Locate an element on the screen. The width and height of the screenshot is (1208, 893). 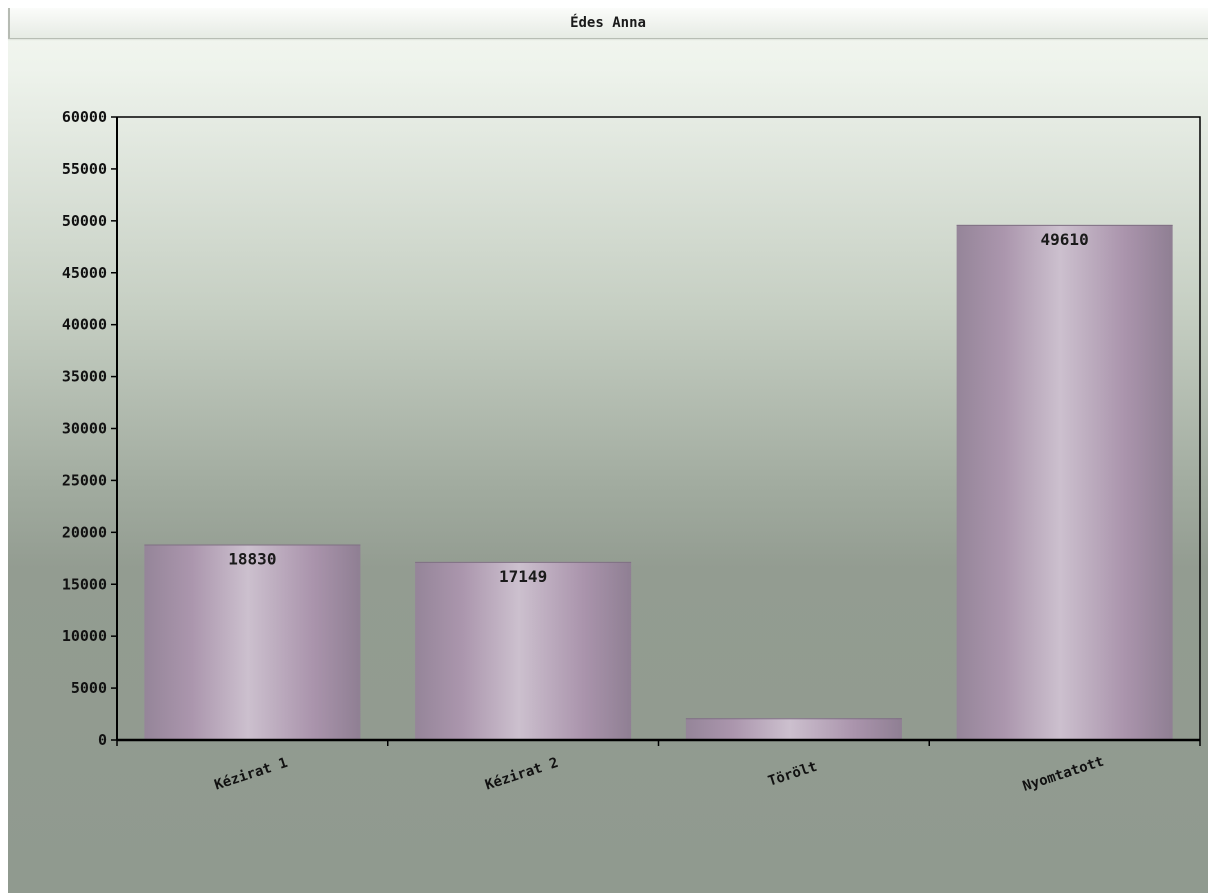
y-tick-label: 55000 is located at coordinates (84, 169).